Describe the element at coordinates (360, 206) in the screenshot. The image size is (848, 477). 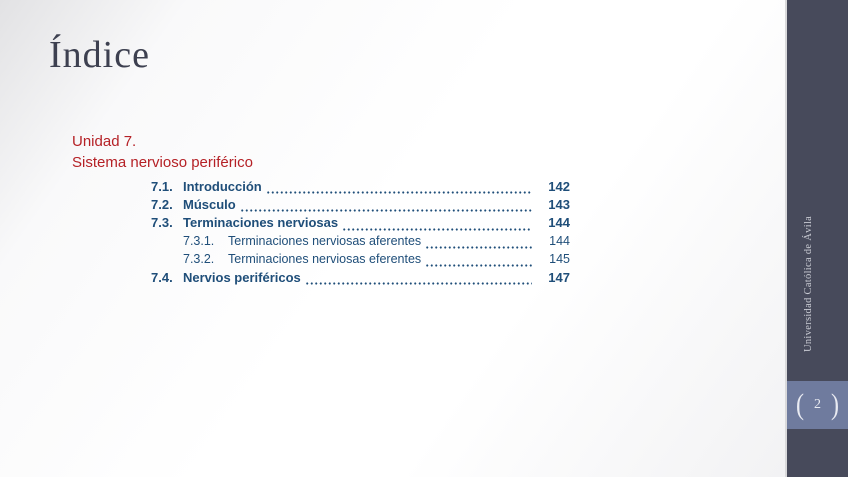
I see `toc-row: 7.2. Músculo 143` at that location.